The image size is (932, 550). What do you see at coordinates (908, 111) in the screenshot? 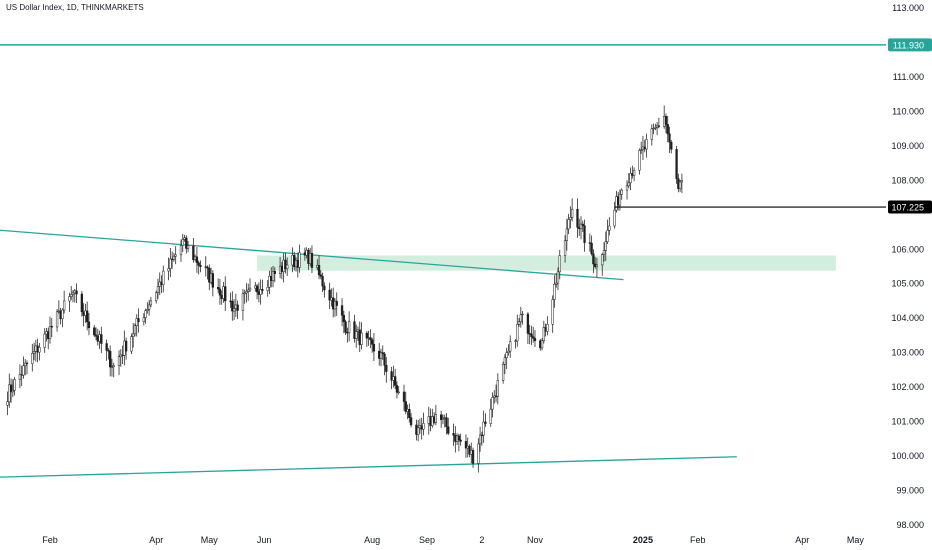
I see `y-tick-label: 110.000` at bounding box center [908, 111].